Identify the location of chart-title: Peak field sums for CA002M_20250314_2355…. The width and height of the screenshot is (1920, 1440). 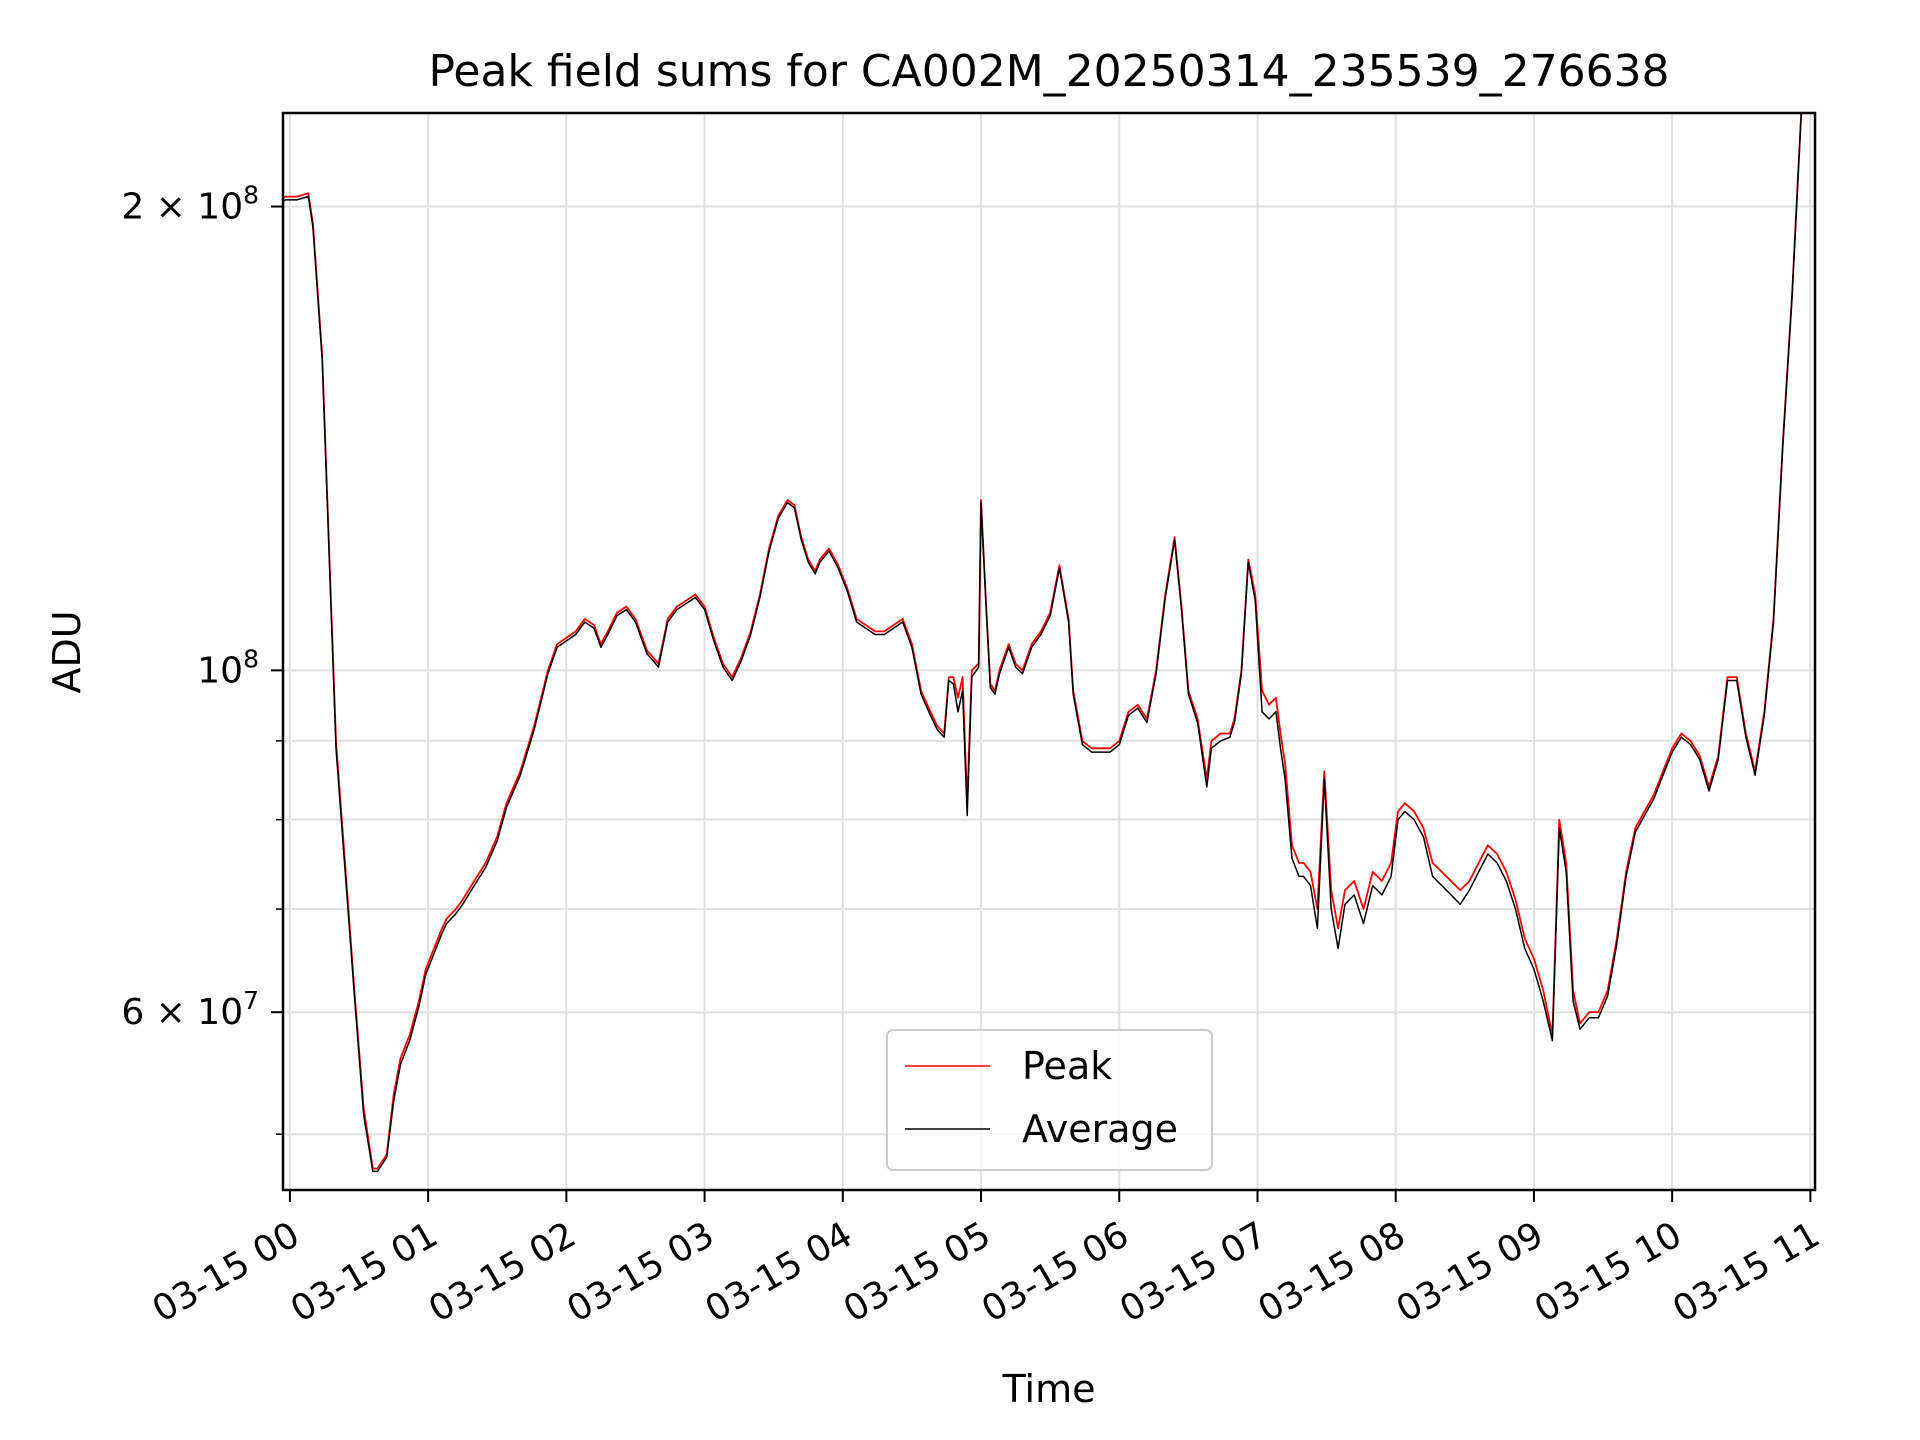
(1048, 71).